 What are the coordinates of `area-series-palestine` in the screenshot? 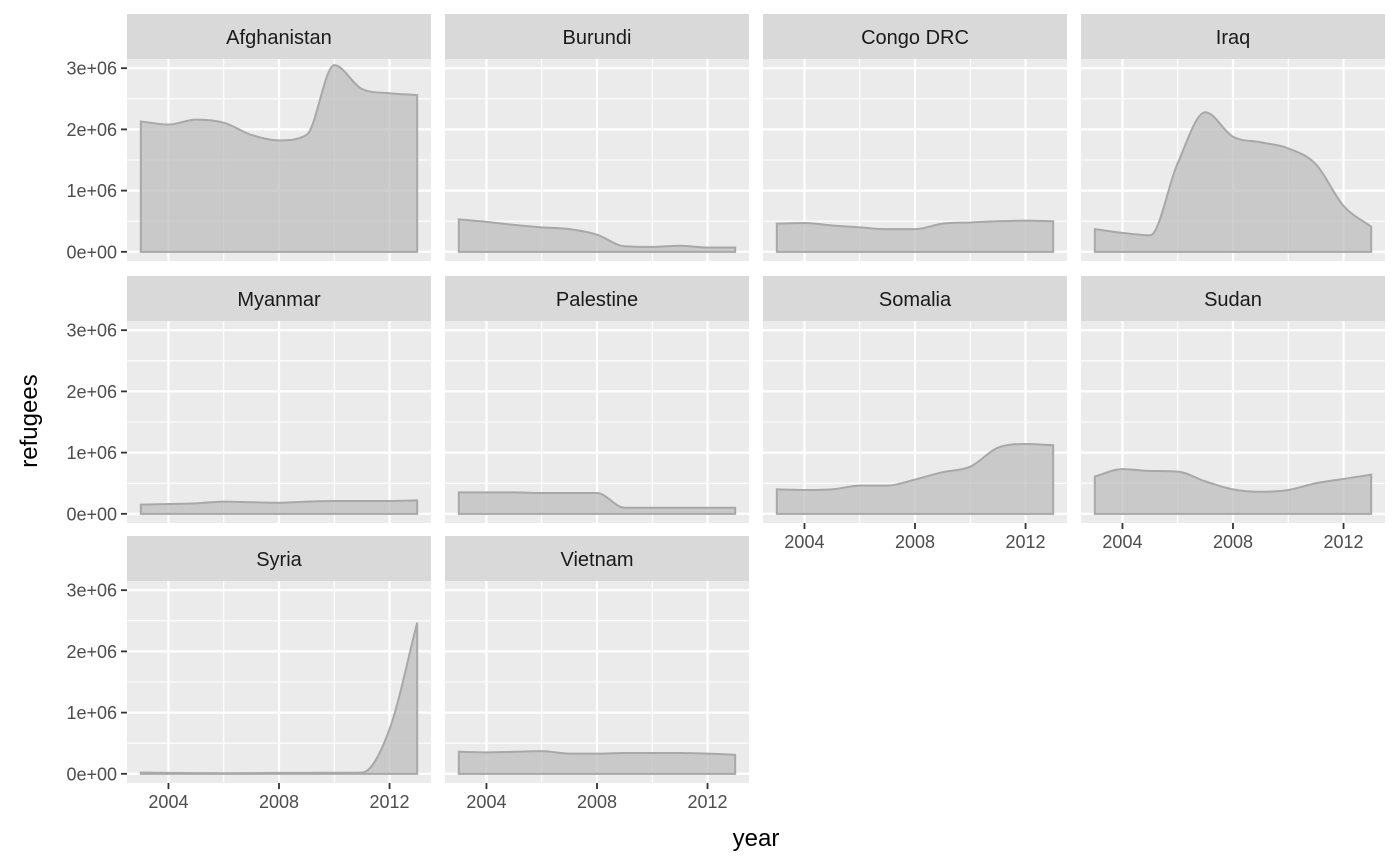 It's located at (597, 503).